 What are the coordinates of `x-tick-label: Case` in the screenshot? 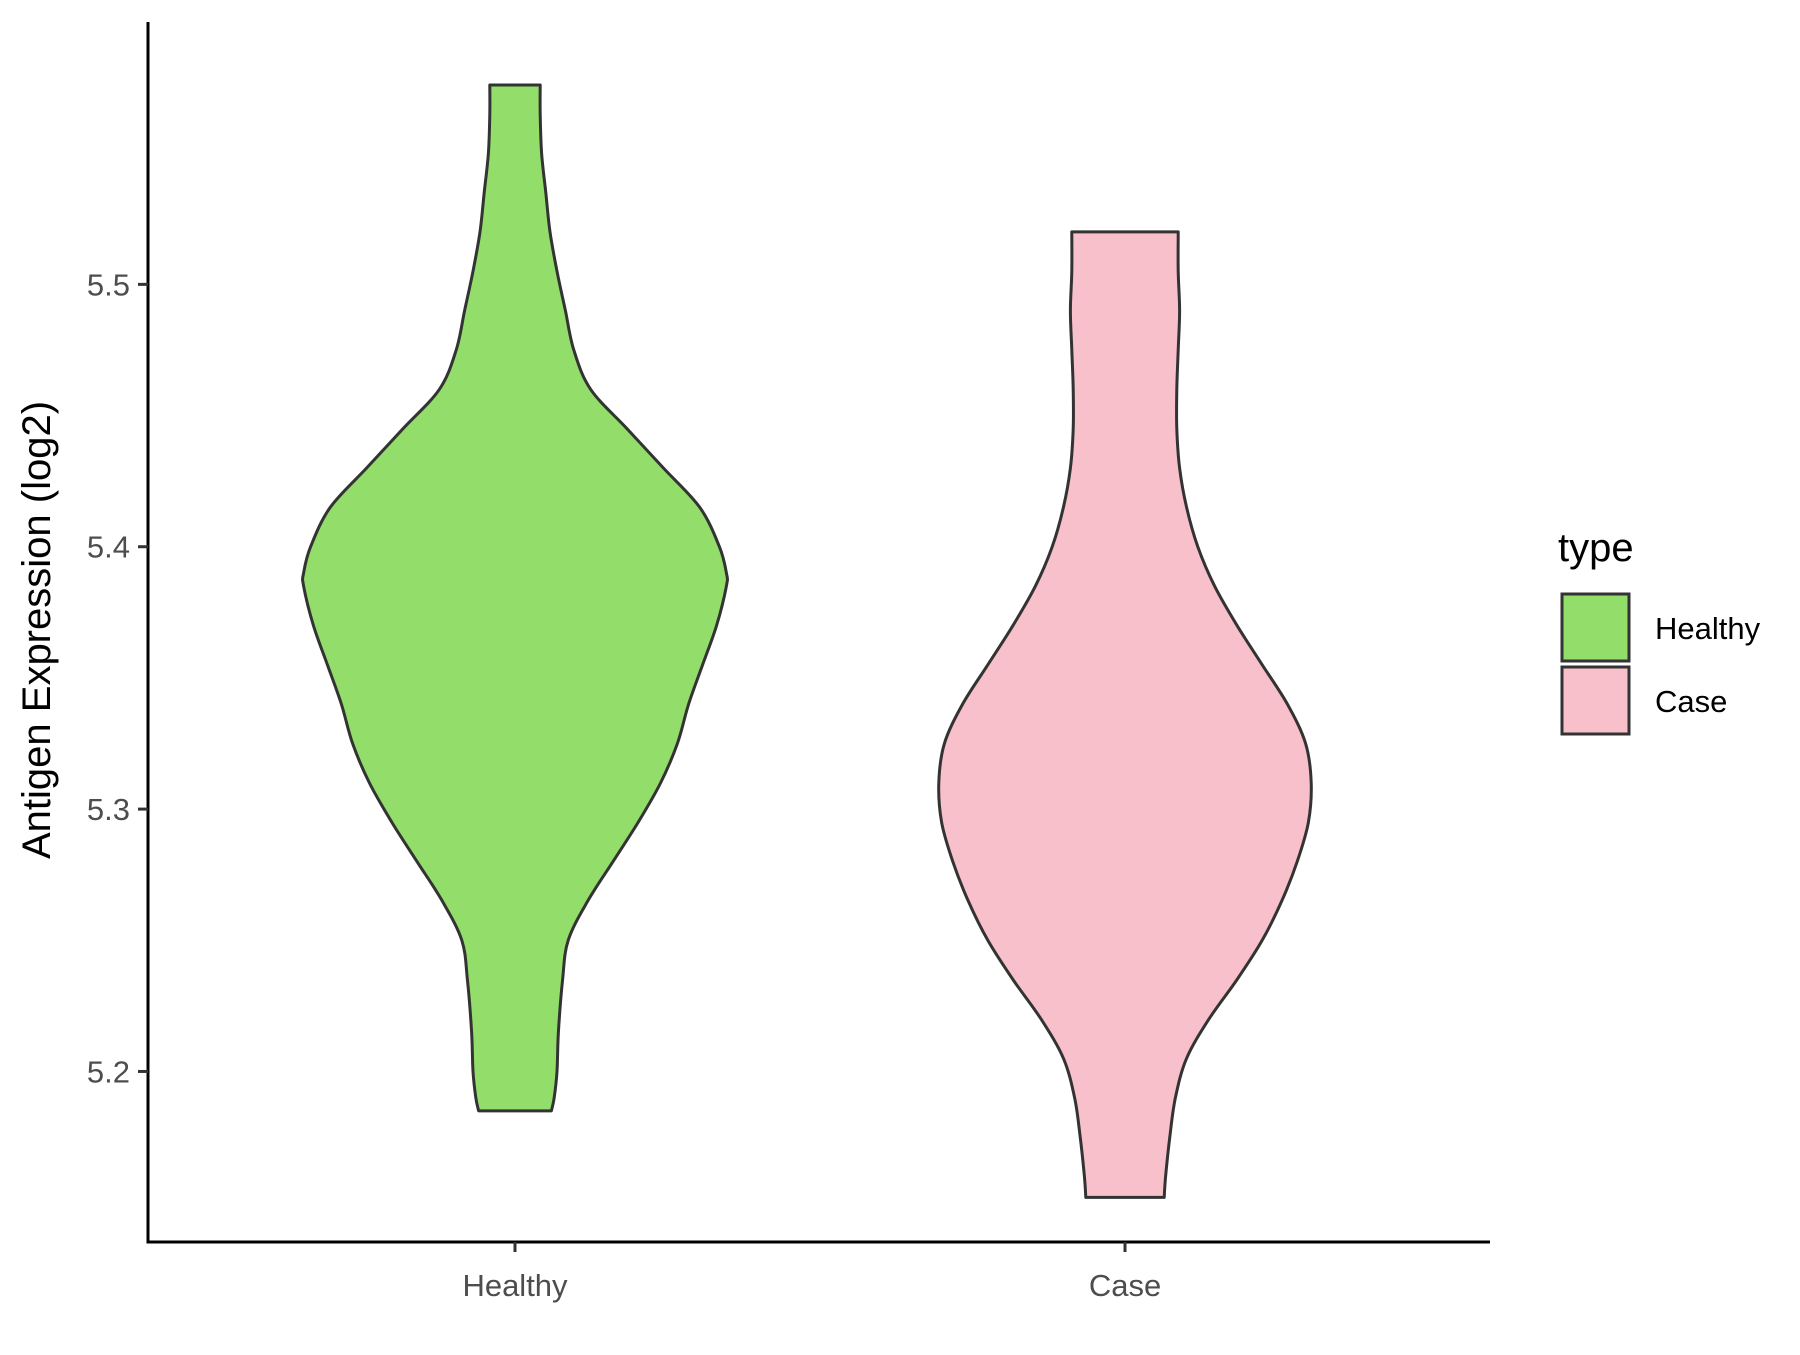 It's located at (1125, 1285).